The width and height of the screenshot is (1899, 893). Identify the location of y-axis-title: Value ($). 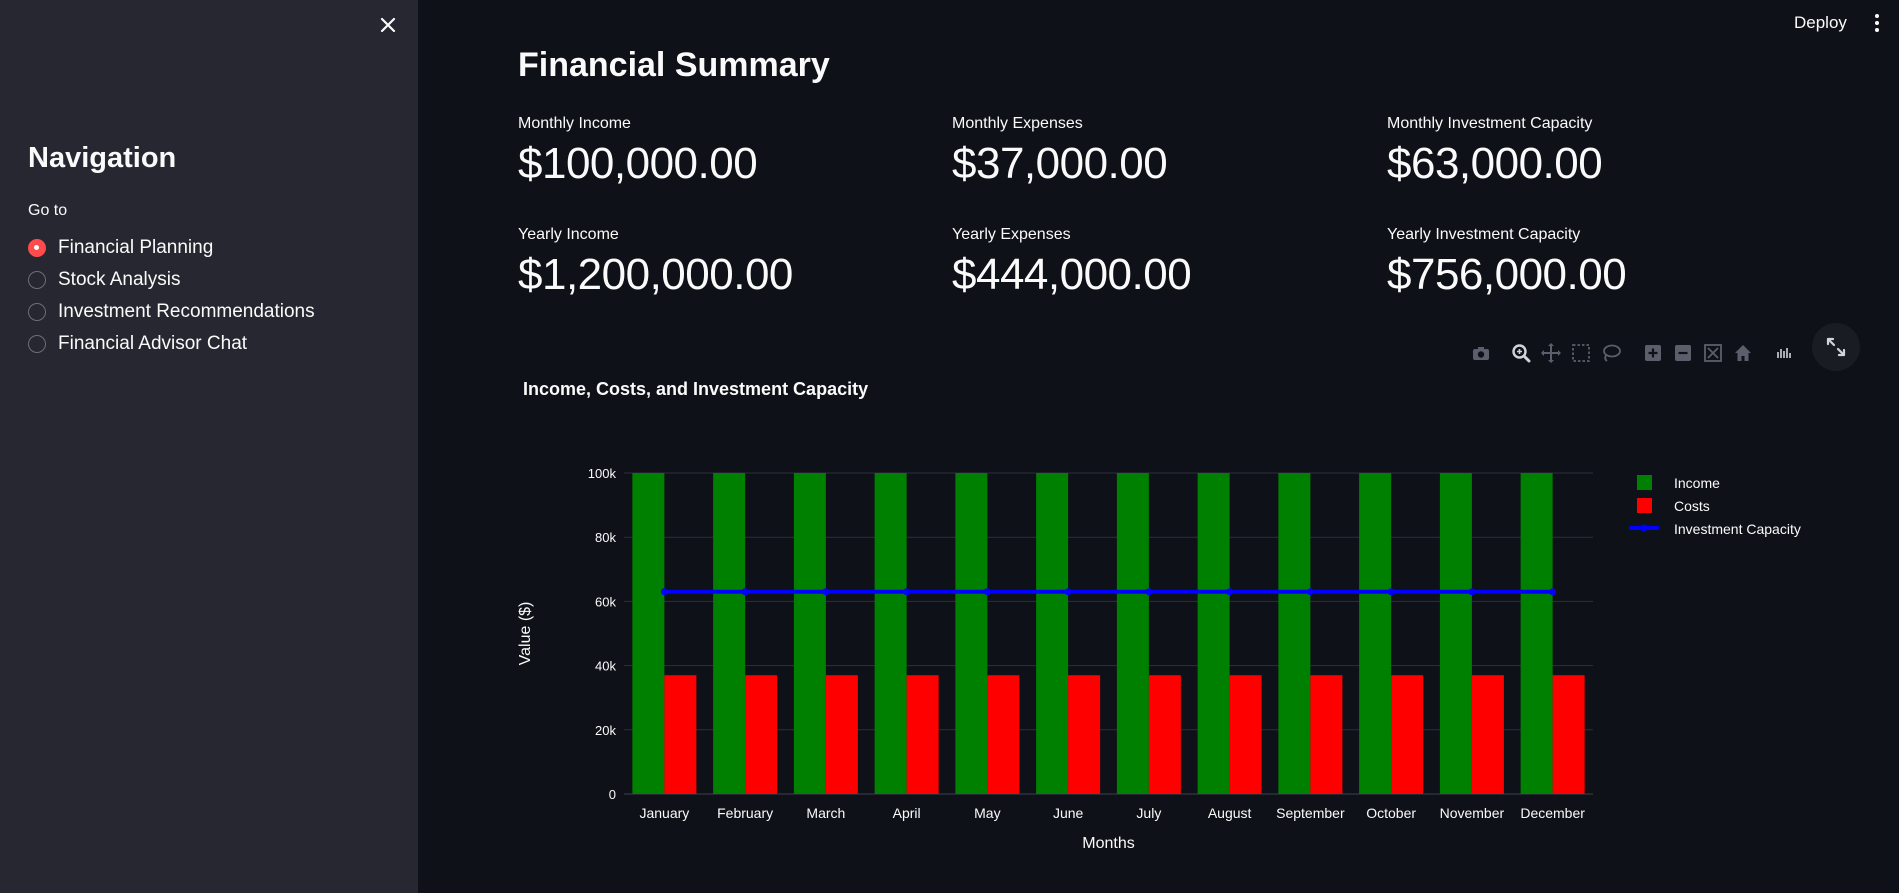
(525, 634).